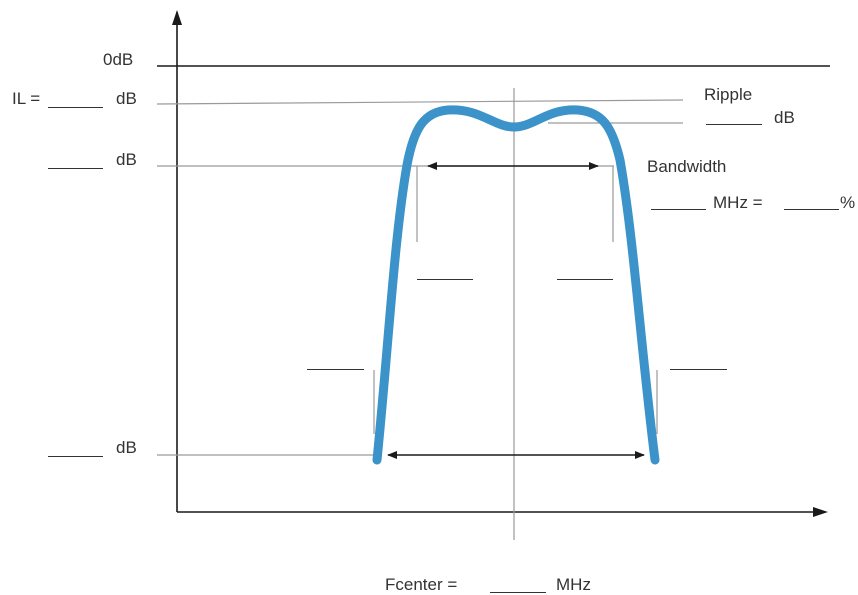  What do you see at coordinates (573, 584) in the screenshot?
I see `fcenter-mhz-unit: MHz` at bounding box center [573, 584].